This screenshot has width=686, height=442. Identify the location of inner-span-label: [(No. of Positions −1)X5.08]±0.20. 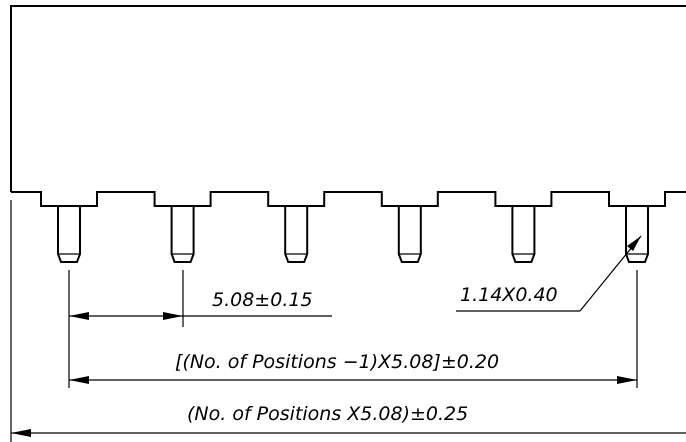
(337, 362).